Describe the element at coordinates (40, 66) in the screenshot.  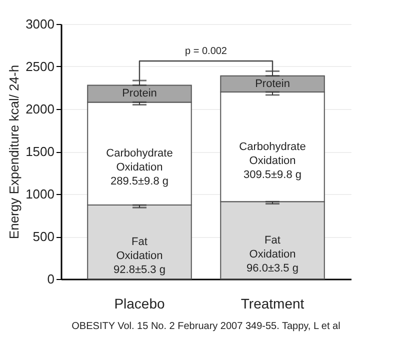
I see `y-tick-label: 2500` at that location.